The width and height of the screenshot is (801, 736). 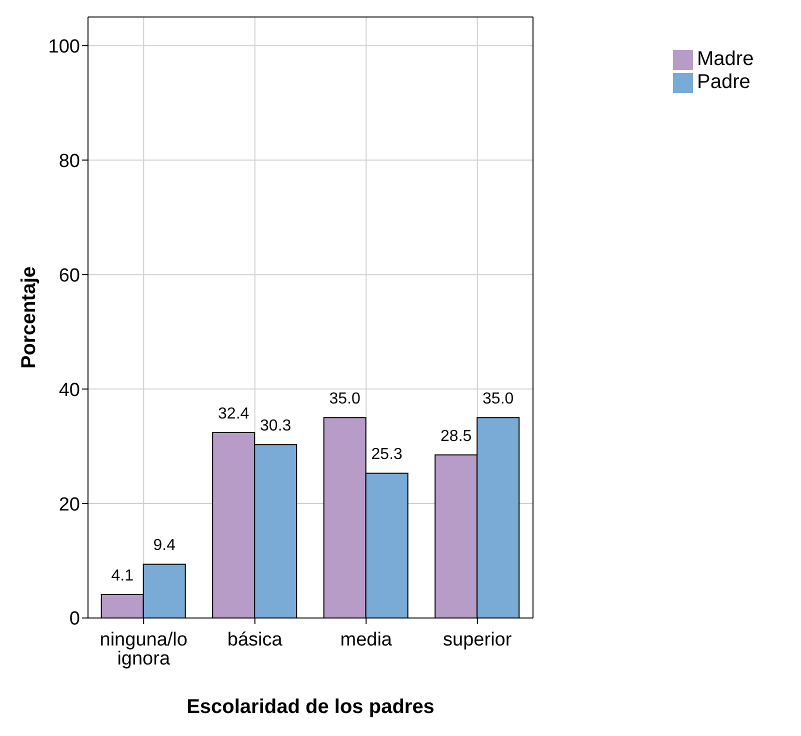 What do you see at coordinates (234, 414) in the screenshot?
I see `data-label: 32.4` at bounding box center [234, 414].